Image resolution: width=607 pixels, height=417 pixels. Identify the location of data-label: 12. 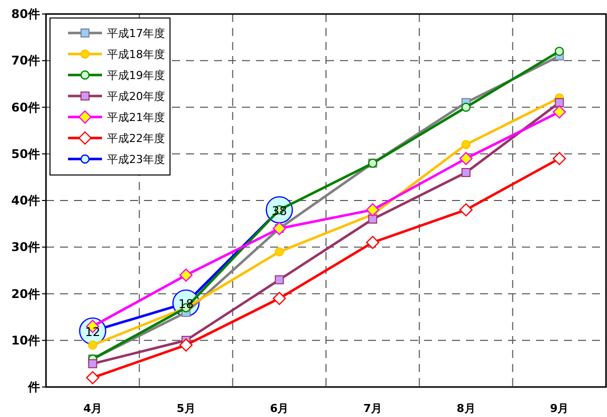
(92, 332).